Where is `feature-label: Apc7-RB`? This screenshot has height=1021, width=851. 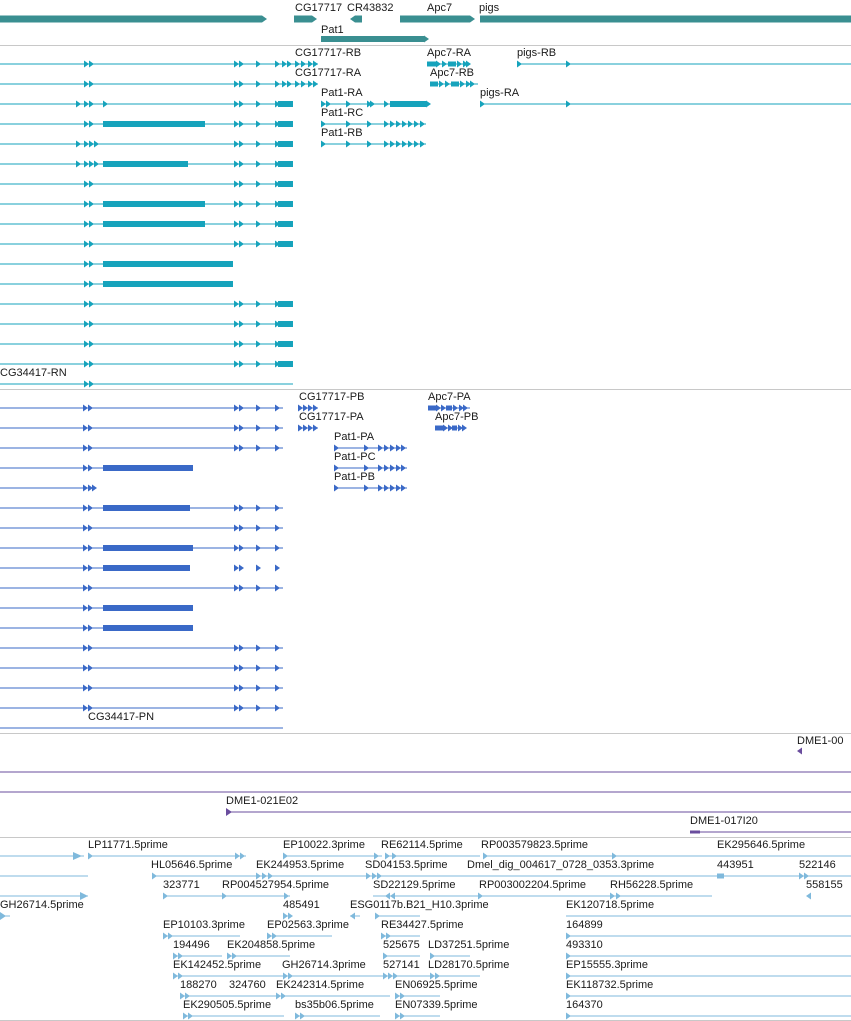 feature-label: Apc7-RB is located at coordinates (452, 73).